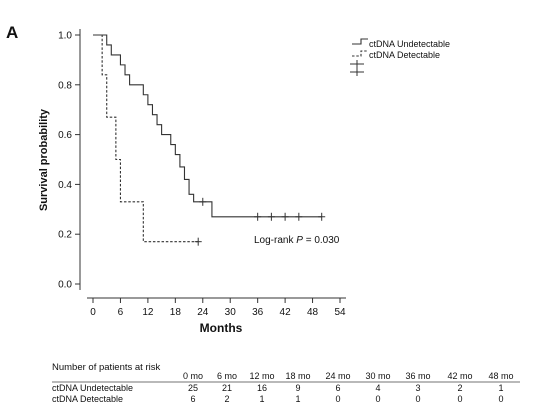 The image size is (535, 410). Describe the element at coordinates (193, 388) in the screenshot. I see `risk-cell: 25` at that location.